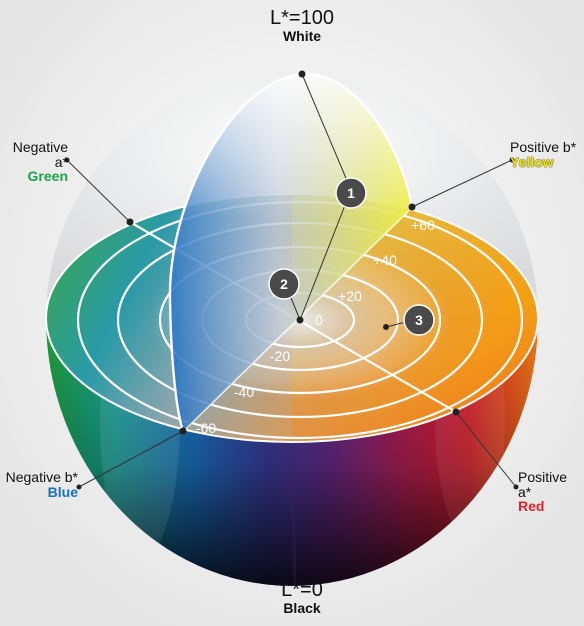 The image size is (584, 626). I want to click on label-neg-a-main: Negative a*, so click(40, 154).